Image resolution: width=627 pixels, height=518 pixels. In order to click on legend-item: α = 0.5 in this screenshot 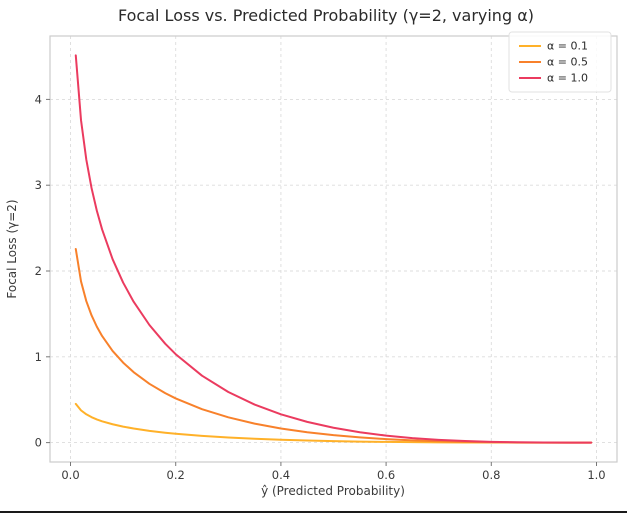, I will do `click(553, 62)`.